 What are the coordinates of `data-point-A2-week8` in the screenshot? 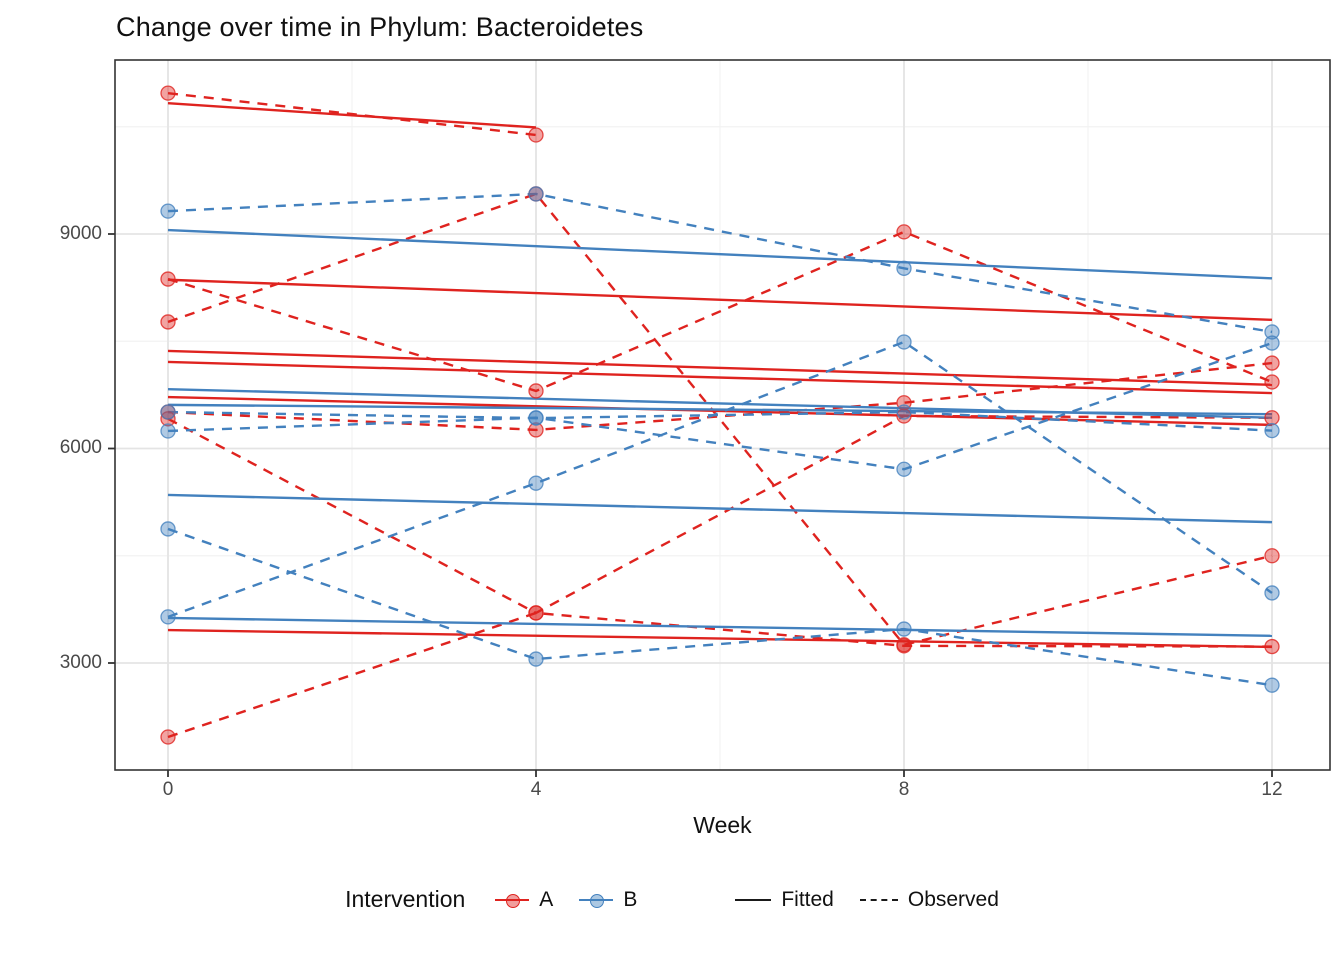 It's located at (904, 232).